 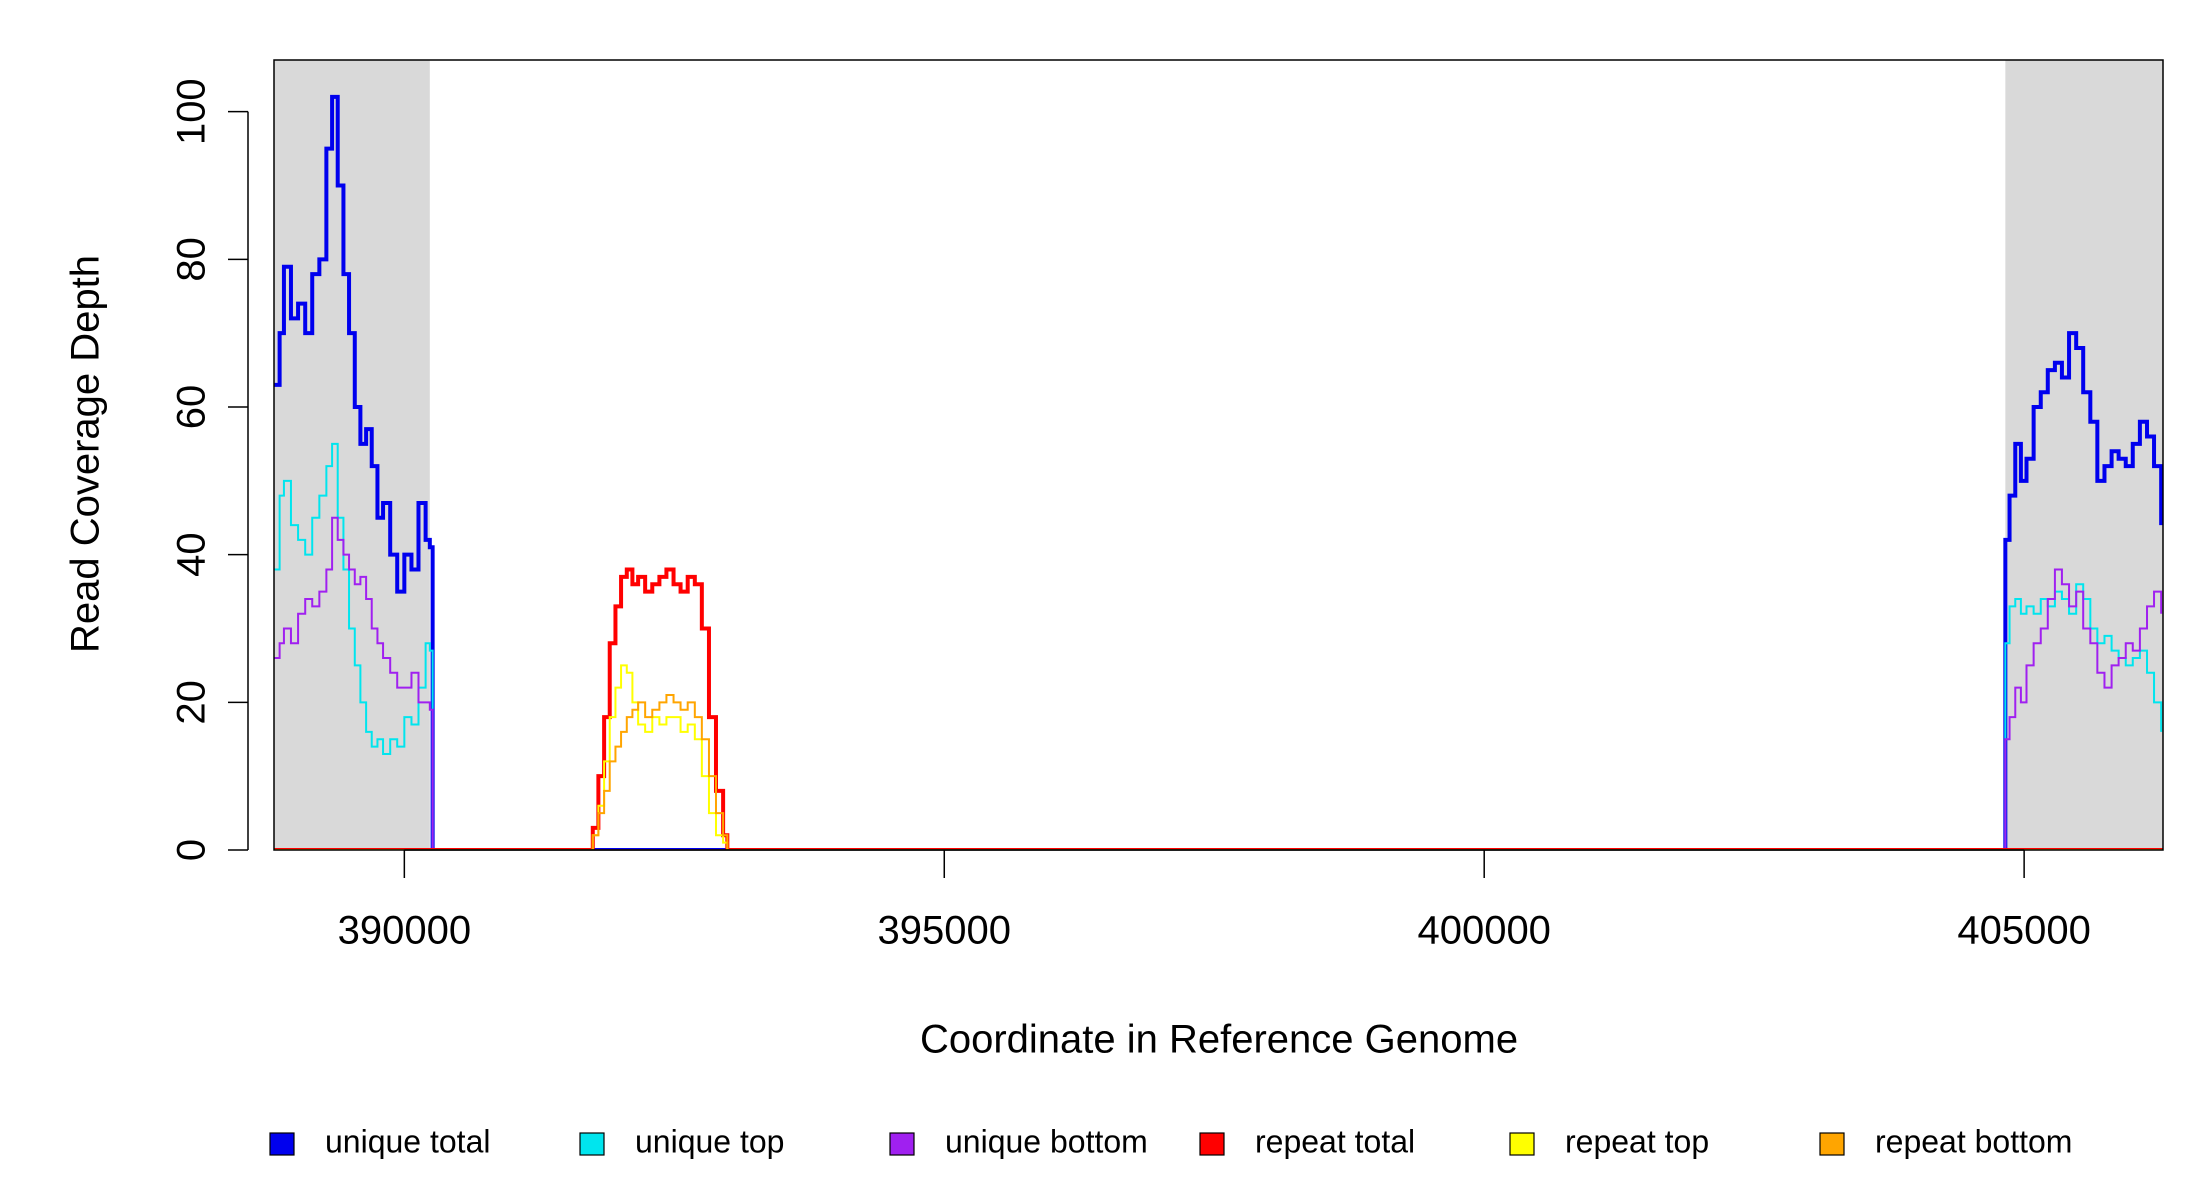 I want to click on legend-label: repeat bottom, so click(x=1973, y=1141).